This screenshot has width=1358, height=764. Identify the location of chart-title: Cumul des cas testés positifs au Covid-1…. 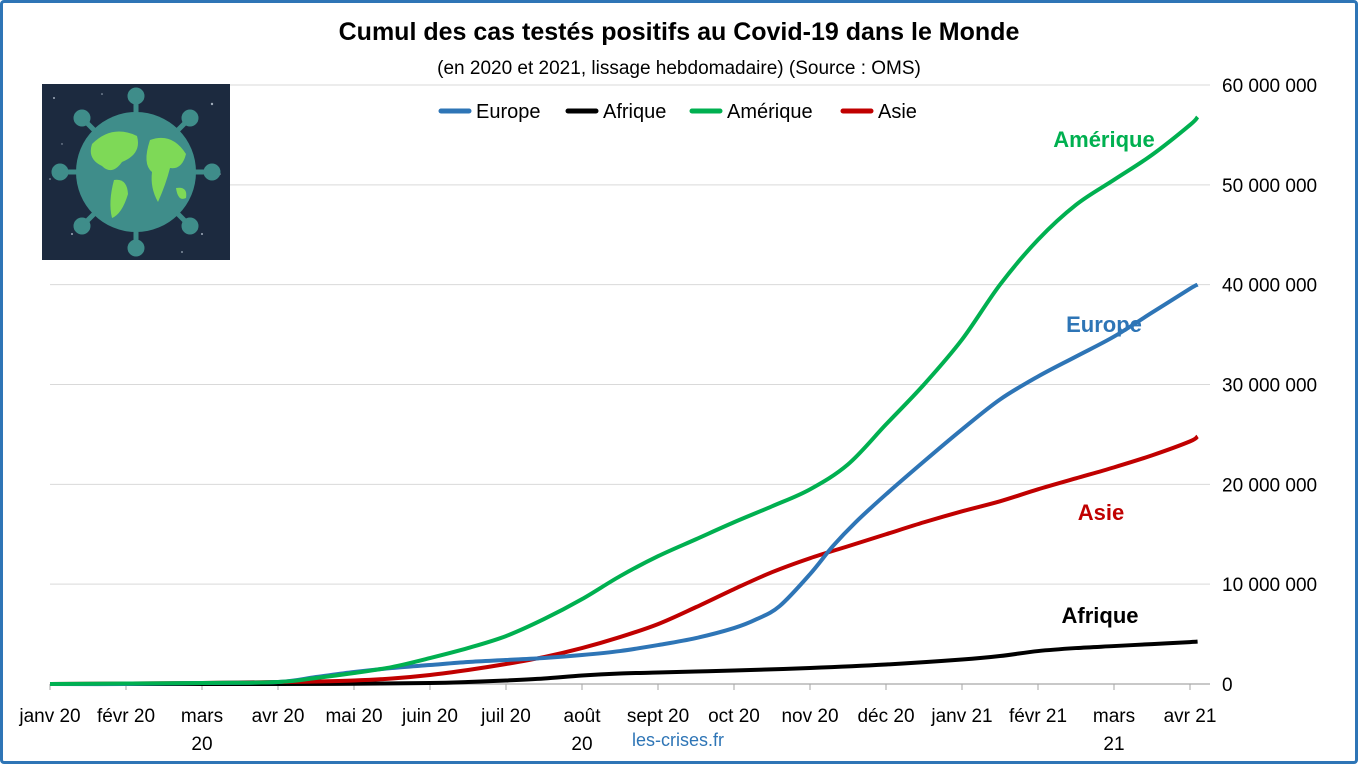
(679, 32).